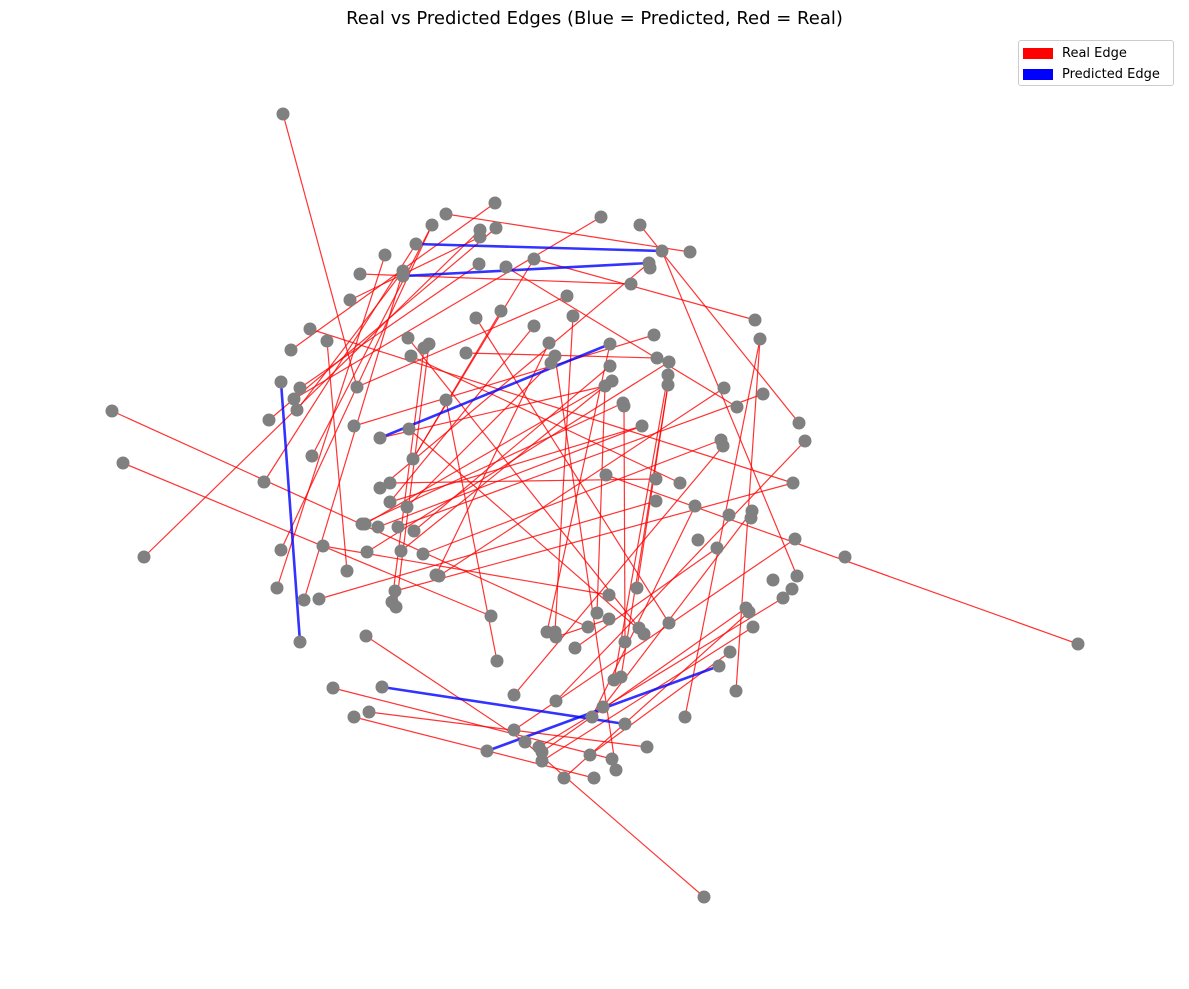 The height and width of the screenshot is (989, 1189). What do you see at coordinates (503, 705) in the screenshot?
I see `predicted-edge` at bounding box center [503, 705].